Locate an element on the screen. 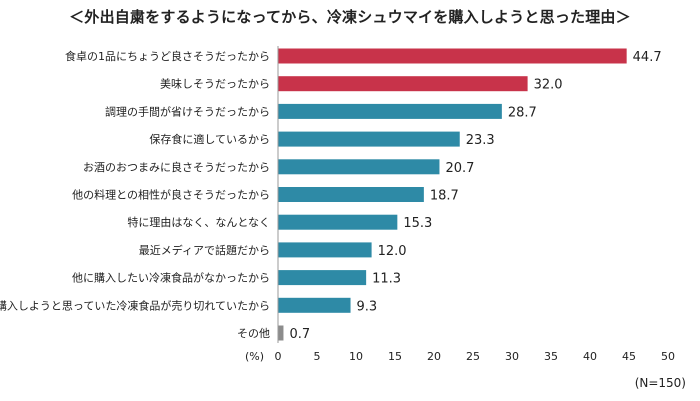 The height and width of the screenshot is (401, 700). x-tick-label: 15 is located at coordinates (395, 356).